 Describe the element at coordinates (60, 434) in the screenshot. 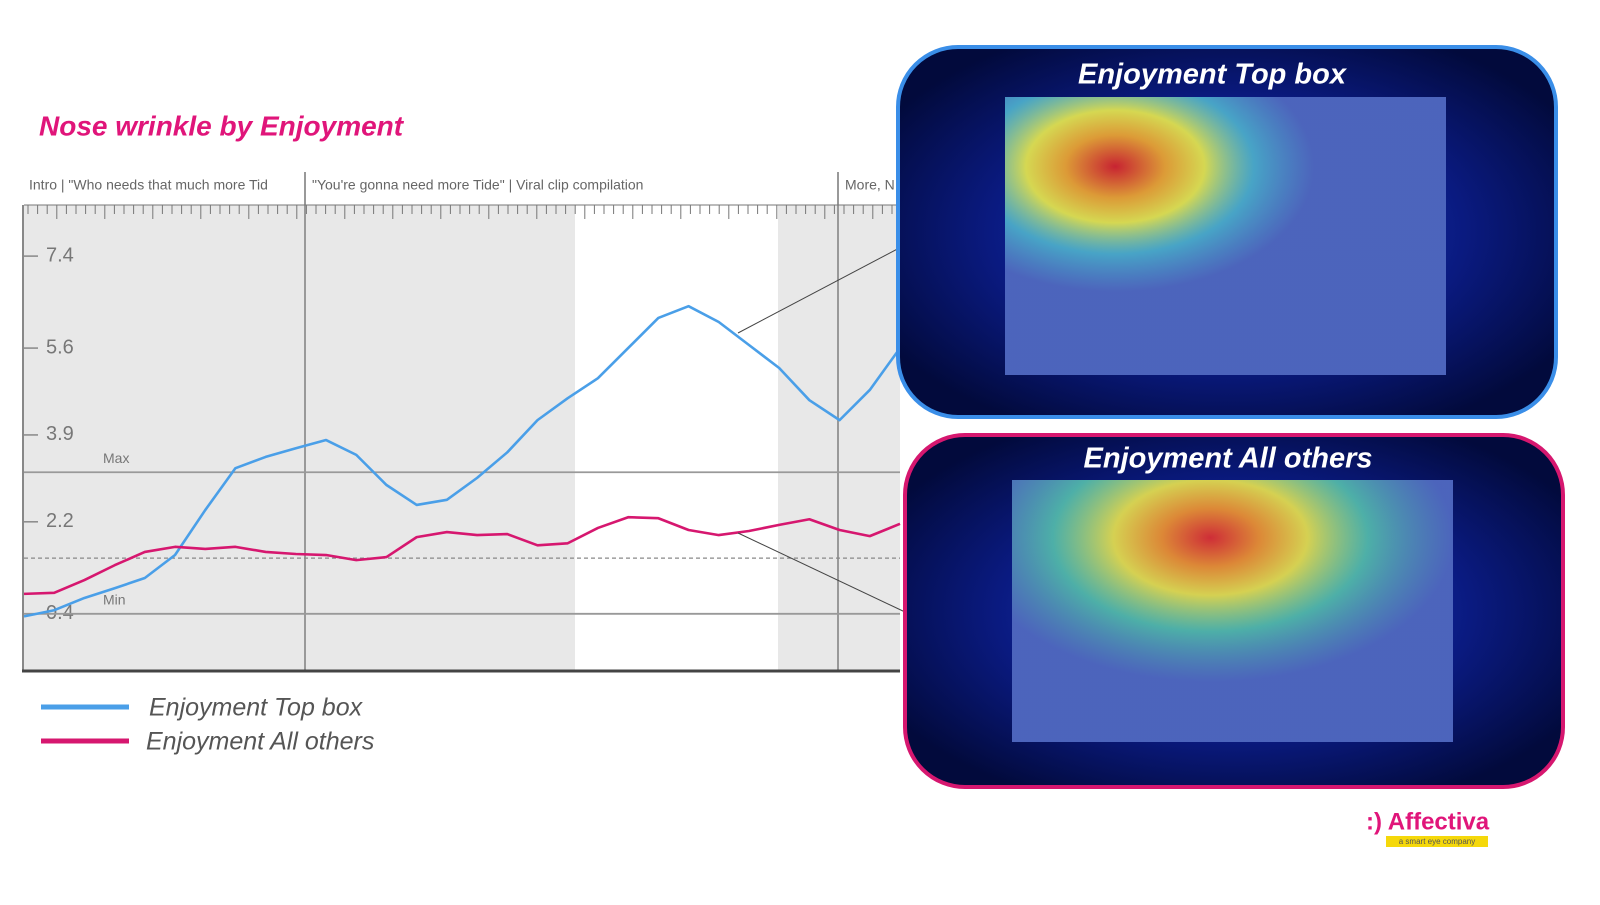

I see `y-tick-label: 3.9` at that location.